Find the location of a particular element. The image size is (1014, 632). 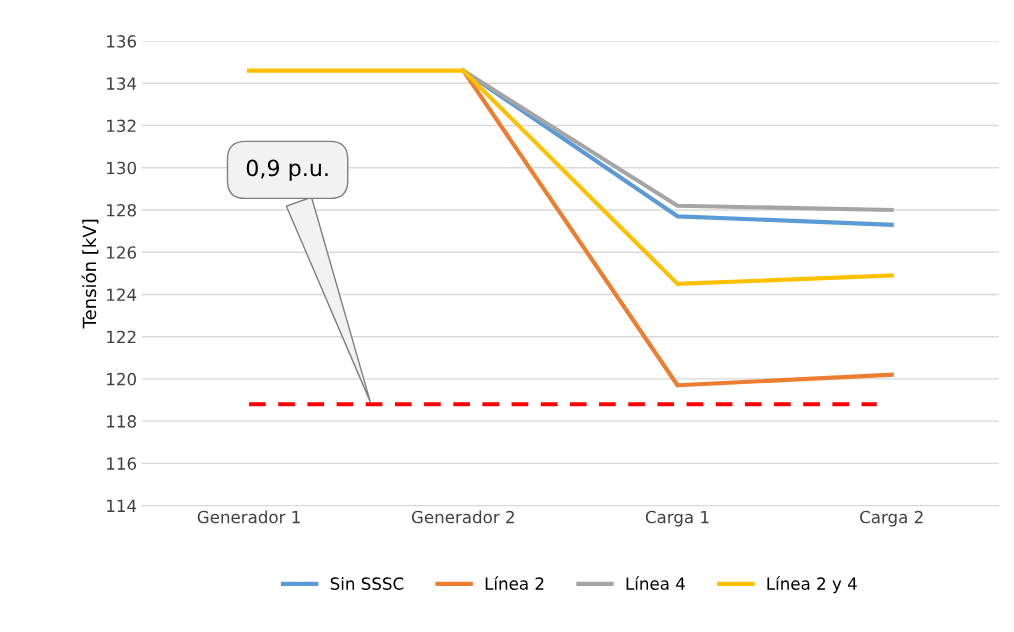

y-tick-label: 114 is located at coordinates (122, 505).